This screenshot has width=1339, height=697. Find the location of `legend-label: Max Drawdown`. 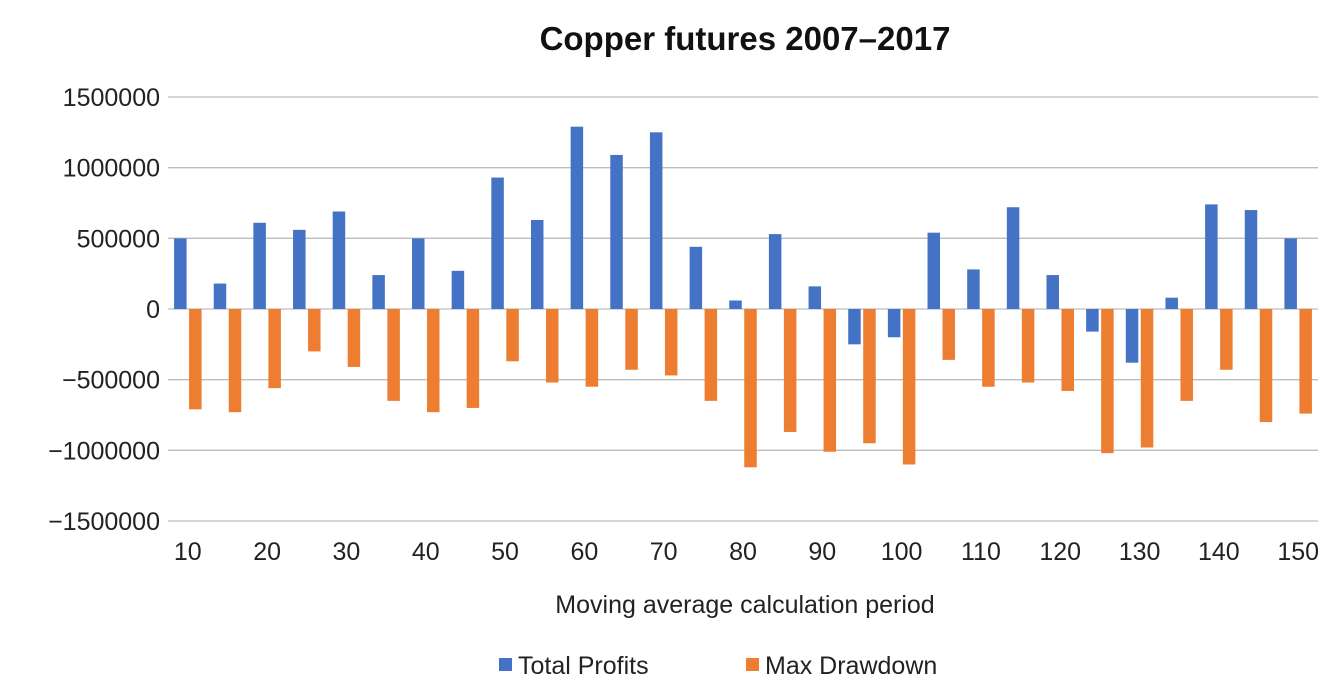

legend-label: Max Drawdown is located at coordinates (851, 666).